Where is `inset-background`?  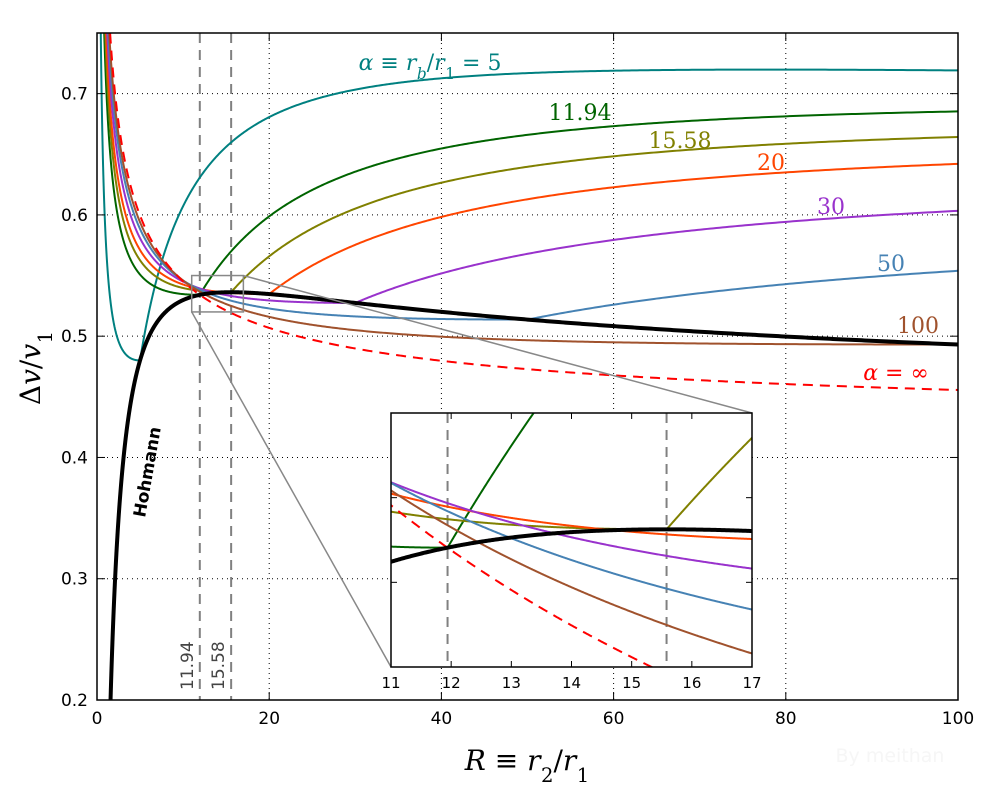
inset-background is located at coordinates (571, 540).